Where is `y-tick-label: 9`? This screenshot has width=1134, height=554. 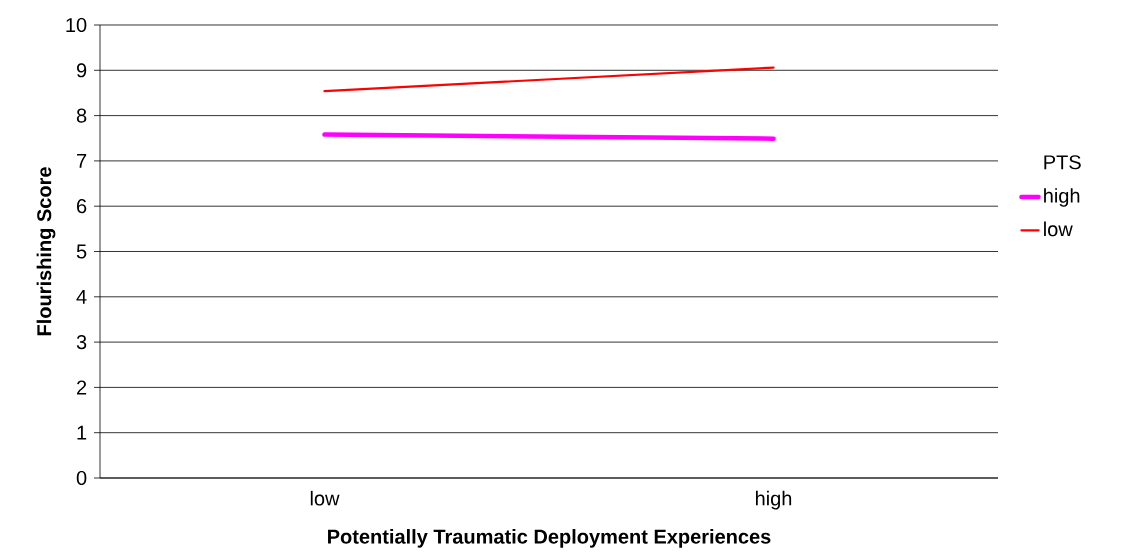
y-tick-label: 9 is located at coordinates (81, 70).